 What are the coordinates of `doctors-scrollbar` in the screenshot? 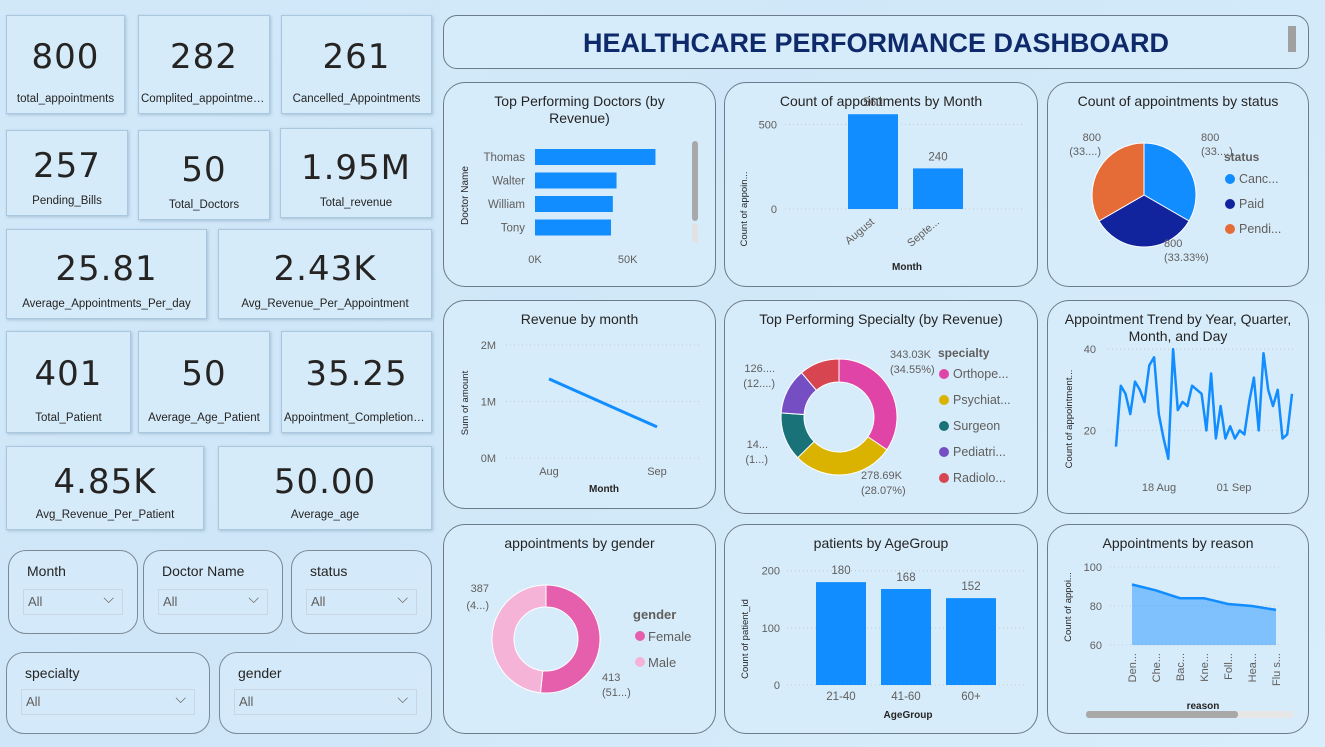 It's located at (695, 181).